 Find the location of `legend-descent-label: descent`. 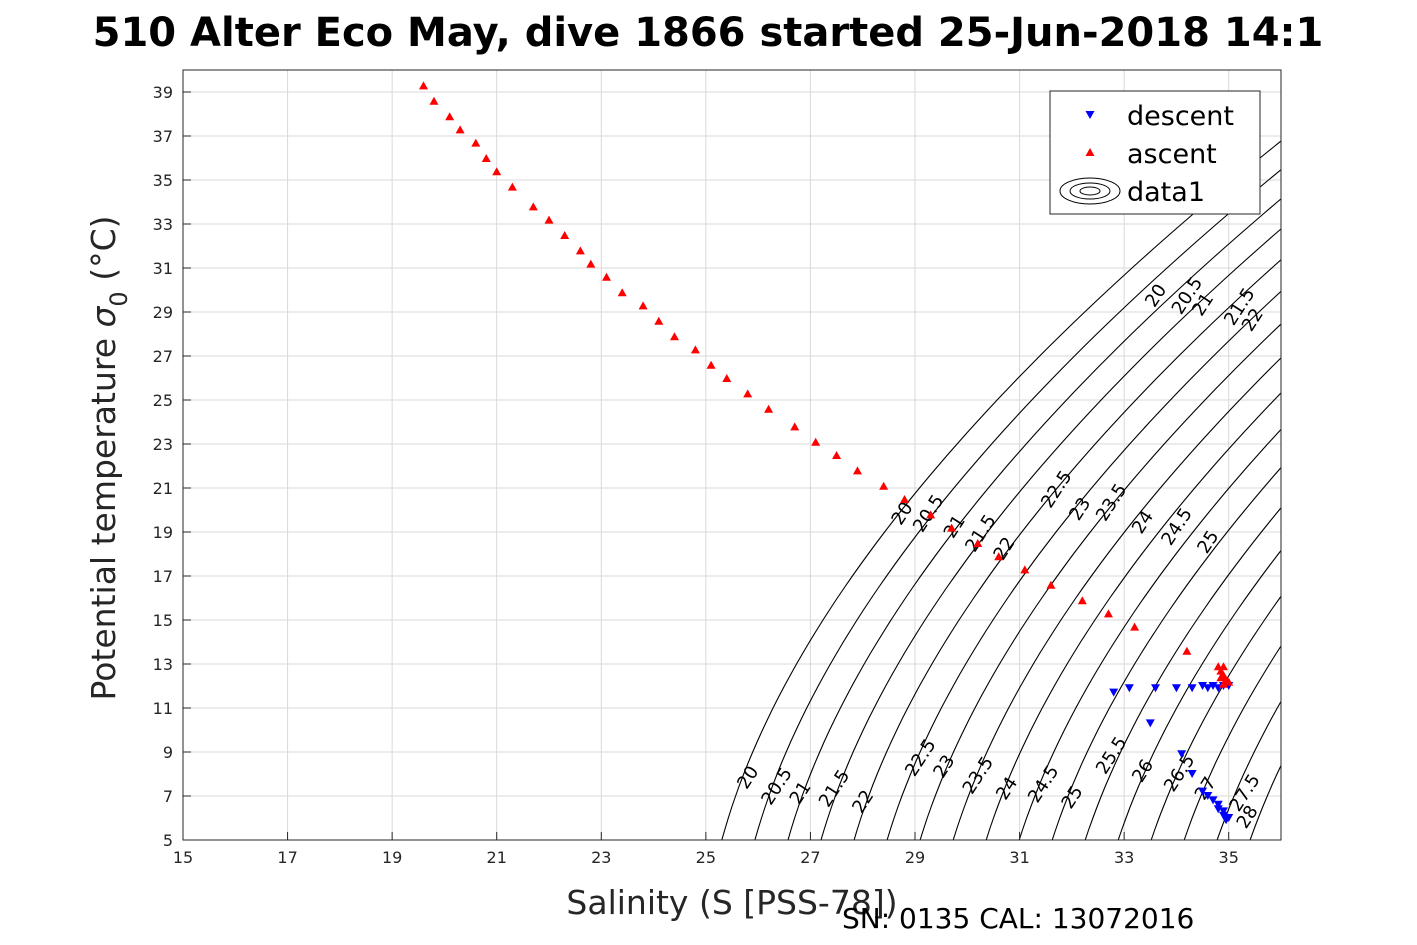

legend-descent-label: descent is located at coordinates (1180, 116).